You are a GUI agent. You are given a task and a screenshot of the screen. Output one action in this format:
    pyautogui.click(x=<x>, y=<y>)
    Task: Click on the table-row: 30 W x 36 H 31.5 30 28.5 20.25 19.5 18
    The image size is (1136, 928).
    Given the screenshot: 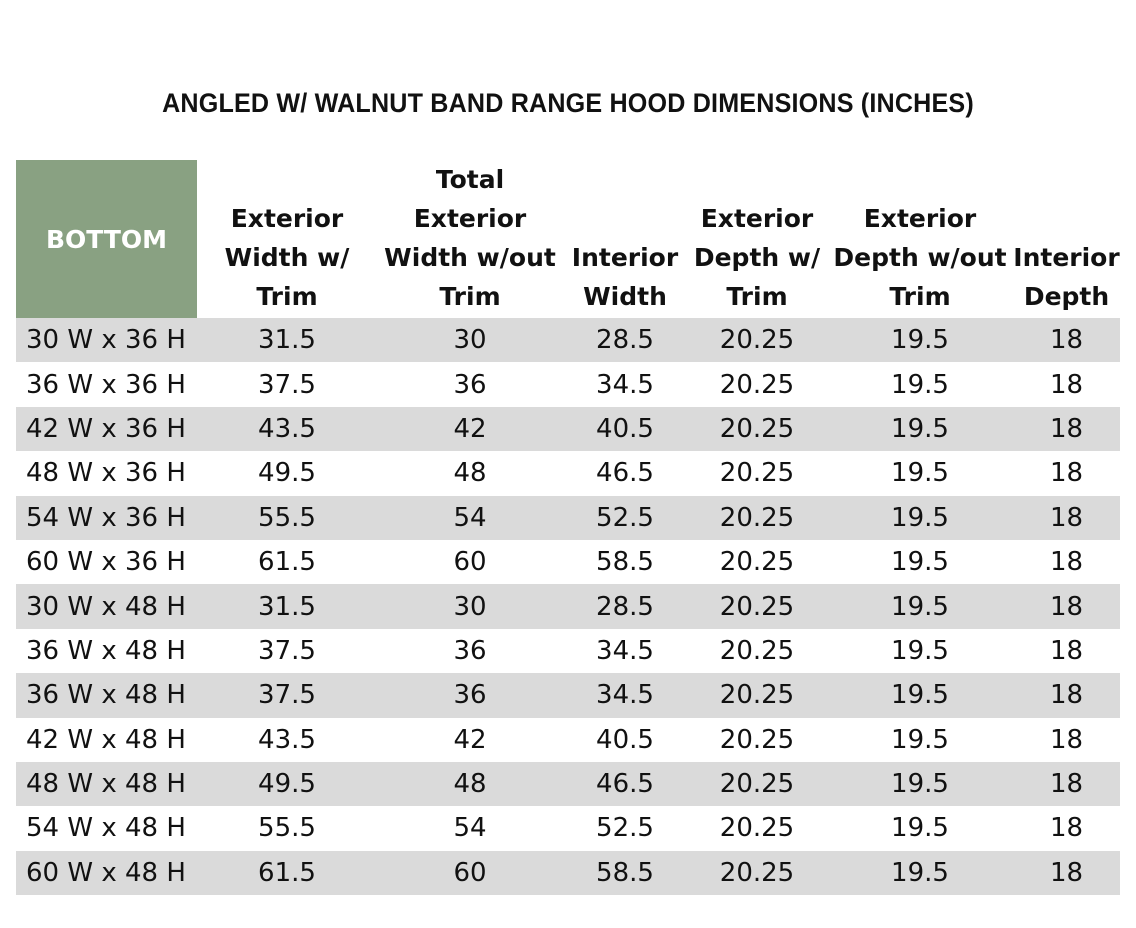 What is the action you would take?
    pyautogui.click(x=568, y=340)
    